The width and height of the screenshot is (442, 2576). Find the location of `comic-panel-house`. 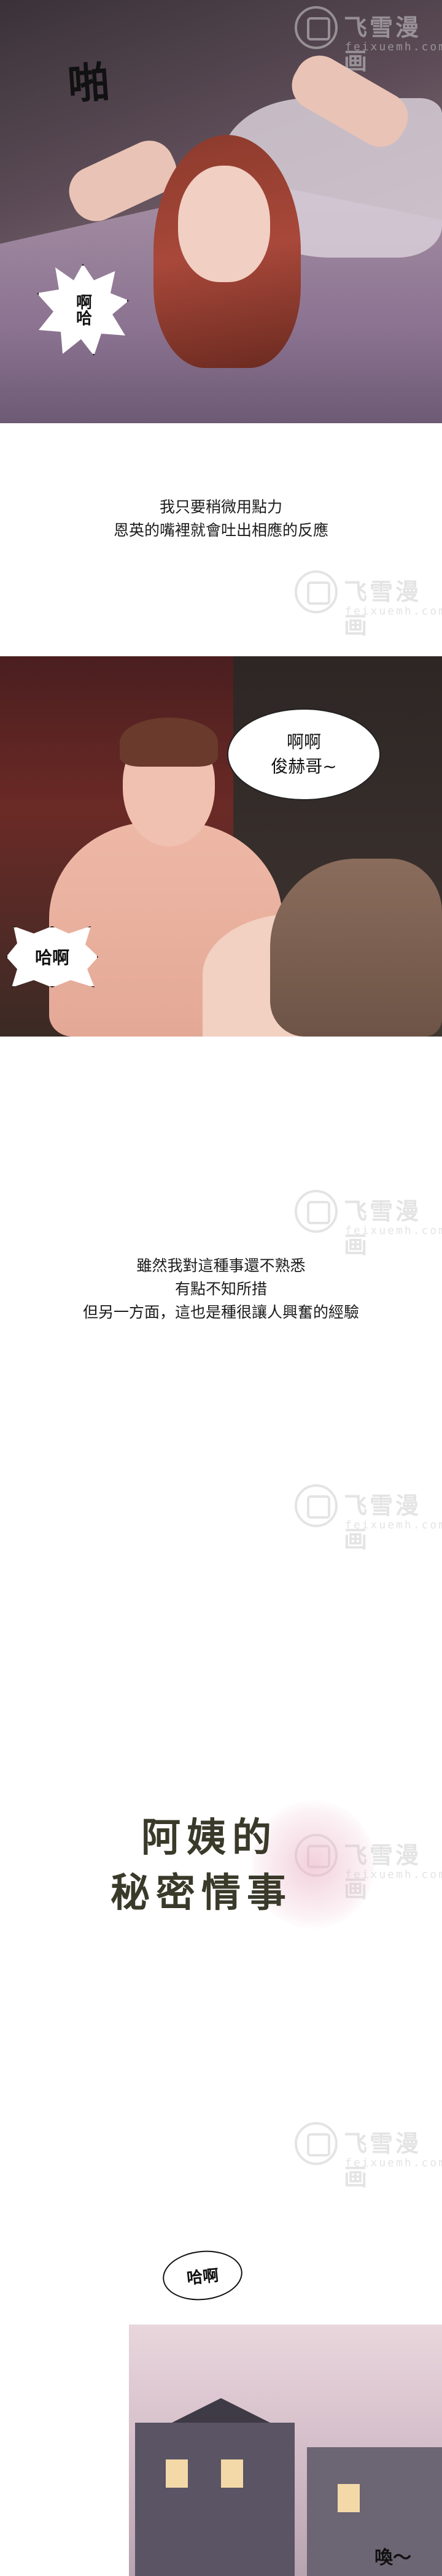

comic-panel-house is located at coordinates (285, 2450).